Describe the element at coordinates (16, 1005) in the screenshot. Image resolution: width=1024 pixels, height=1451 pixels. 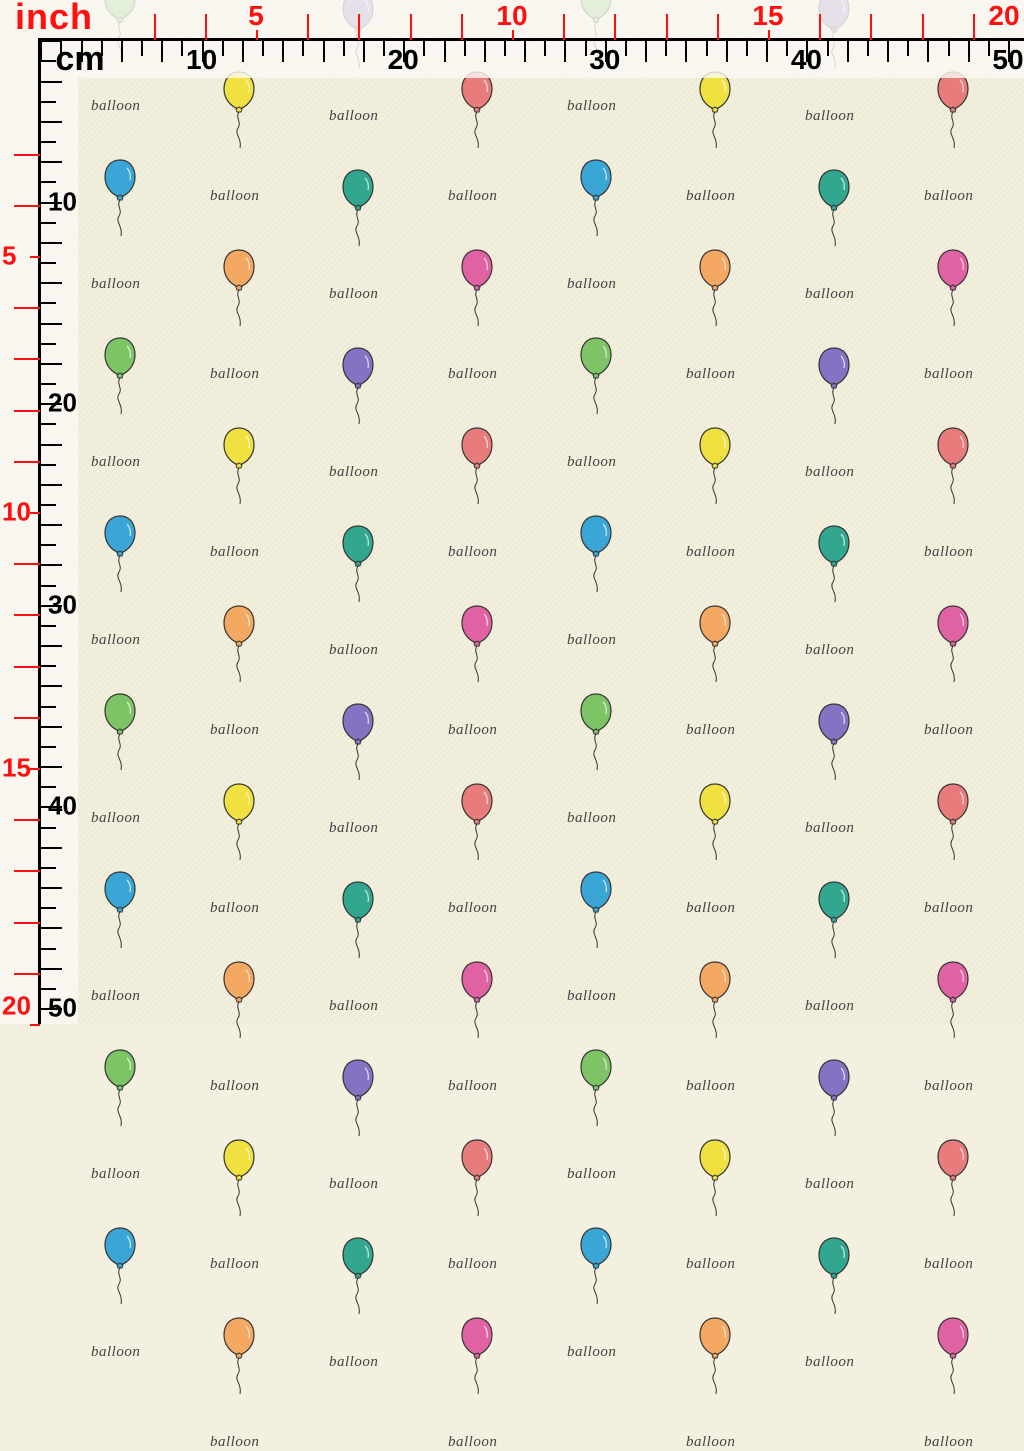
I see `inch-label-left: 20` at that location.